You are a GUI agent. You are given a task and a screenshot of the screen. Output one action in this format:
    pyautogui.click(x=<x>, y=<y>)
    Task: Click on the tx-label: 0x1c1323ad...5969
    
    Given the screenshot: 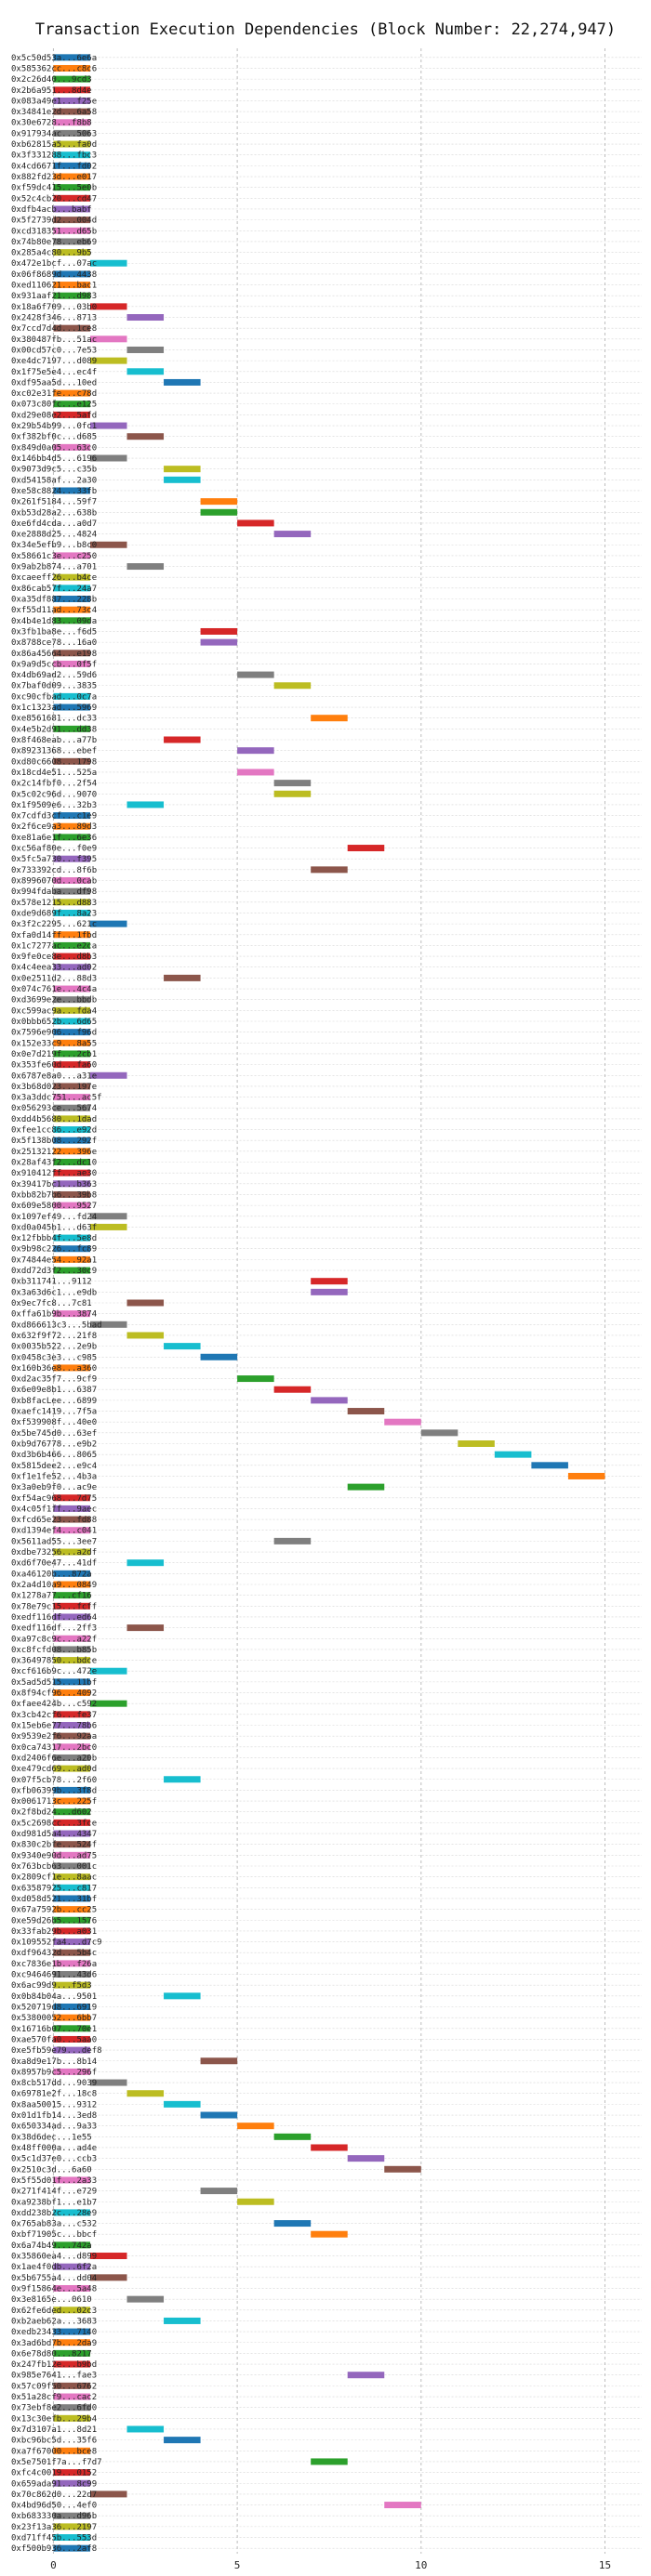 What is the action you would take?
    pyautogui.click(x=54, y=708)
    